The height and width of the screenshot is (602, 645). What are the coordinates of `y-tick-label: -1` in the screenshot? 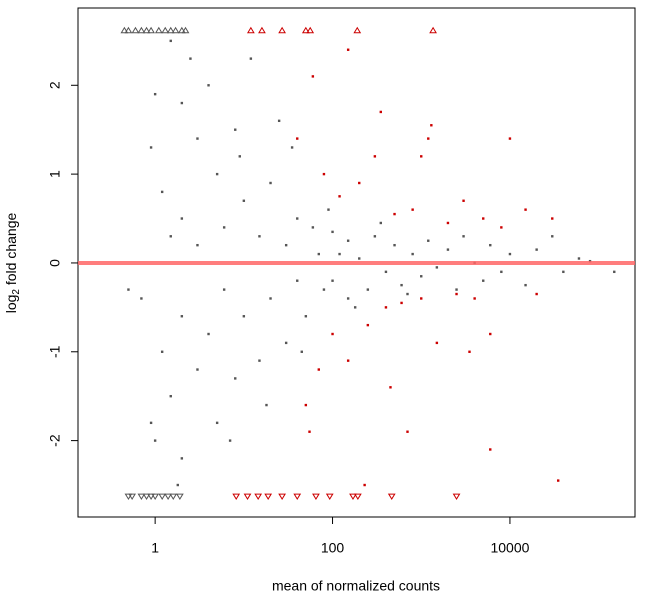 It's located at (55, 351).